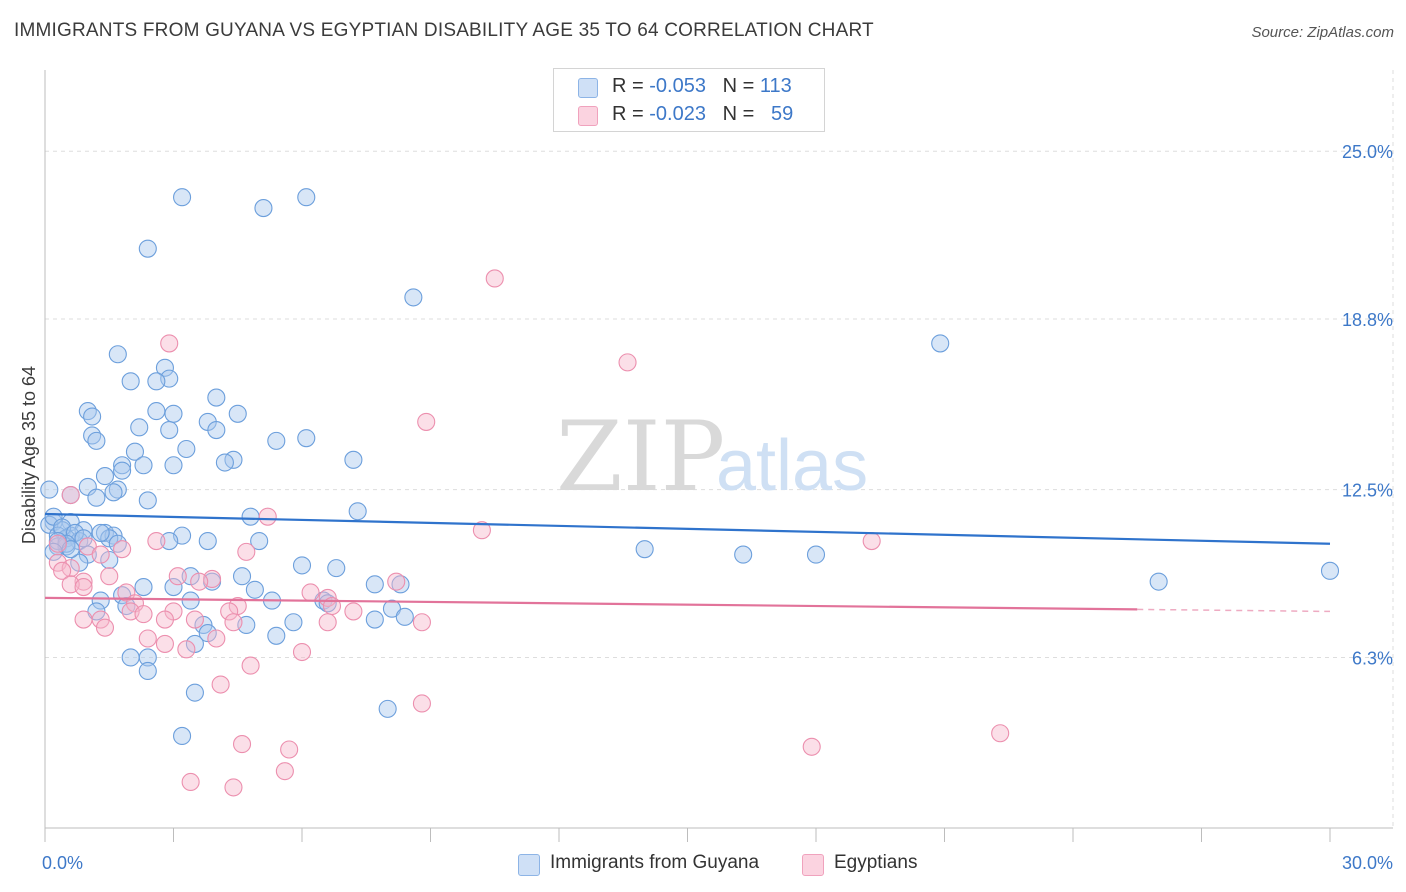  I want to click on y-tick-label: 18.8%, so click(1367, 320).